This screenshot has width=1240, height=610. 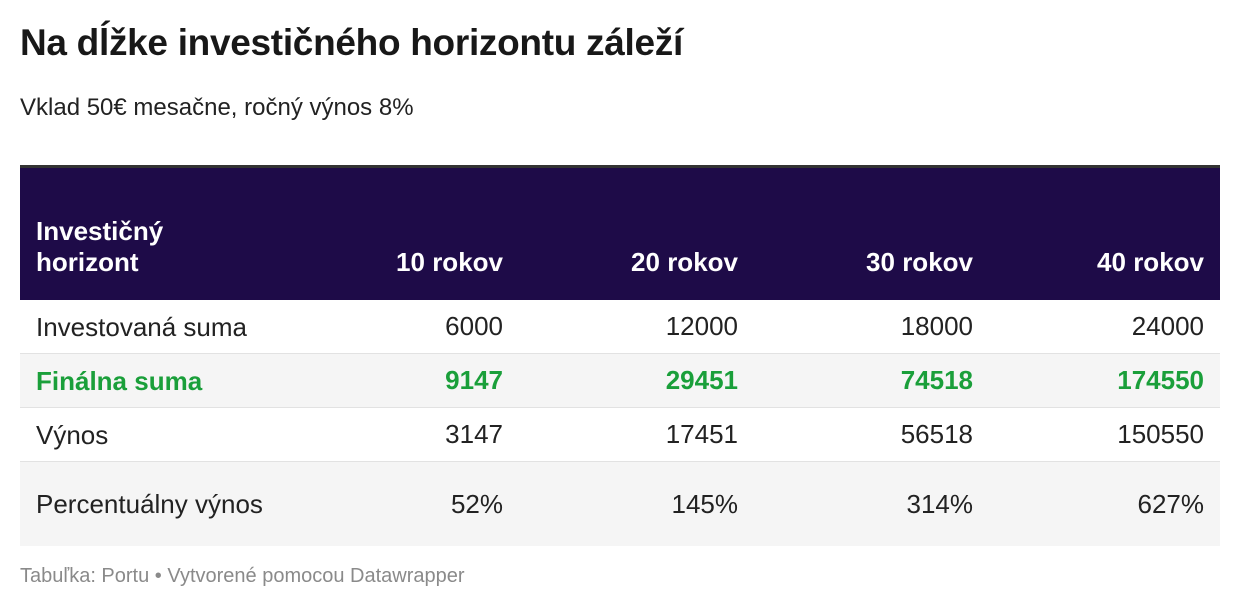 What do you see at coordinates (636, 503) in the screenshot?
I see `cell: 145%` at bounding box center [636, 503].